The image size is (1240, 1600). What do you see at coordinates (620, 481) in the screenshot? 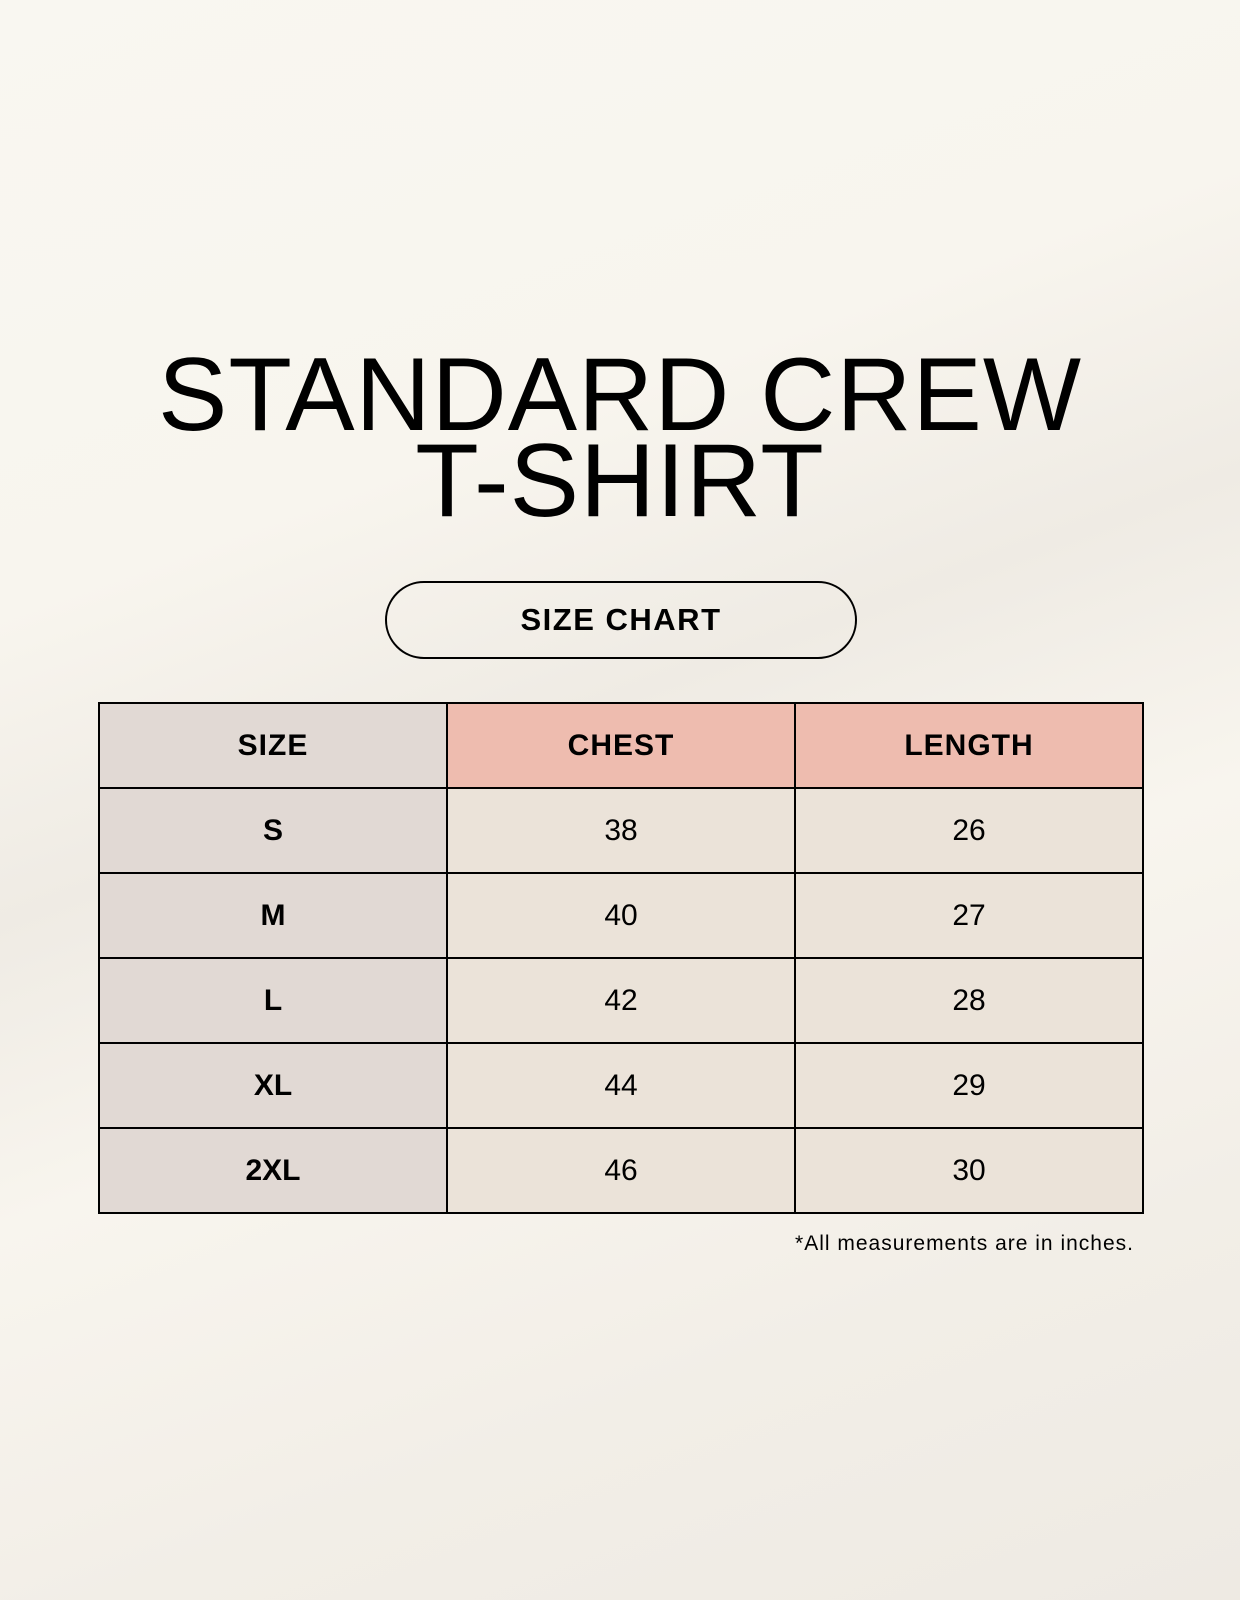
I see `title-line-2: T-SHIRT` at bounding box center [620, 481].